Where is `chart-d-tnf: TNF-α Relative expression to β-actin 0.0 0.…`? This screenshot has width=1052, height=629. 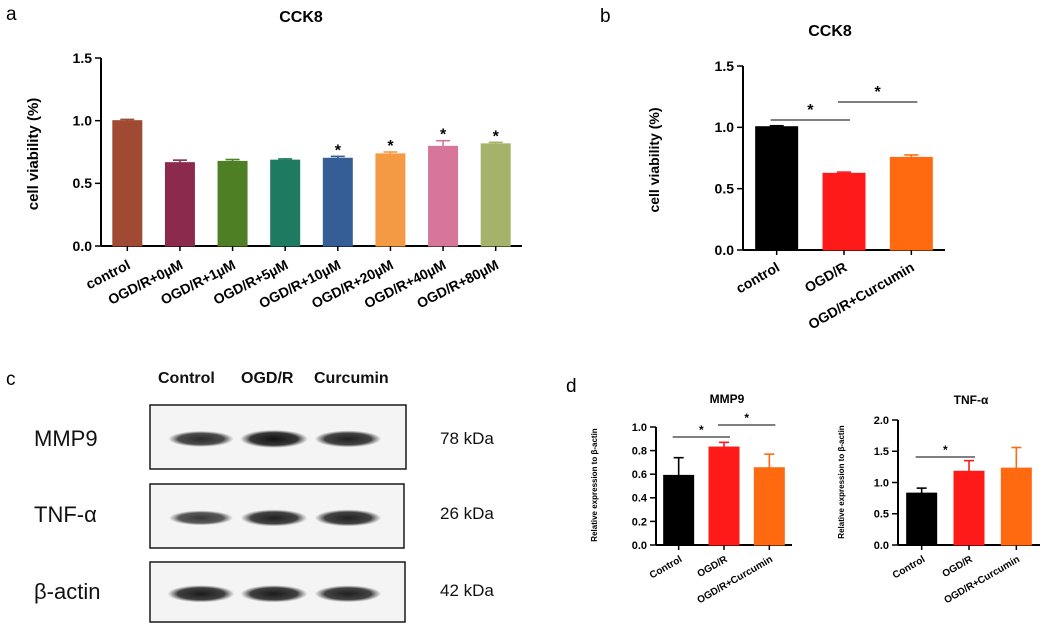
chart-d-tnf: TNF-α Relative expression to β-actin 0.0 0.… is located at coordinates (938, 499).